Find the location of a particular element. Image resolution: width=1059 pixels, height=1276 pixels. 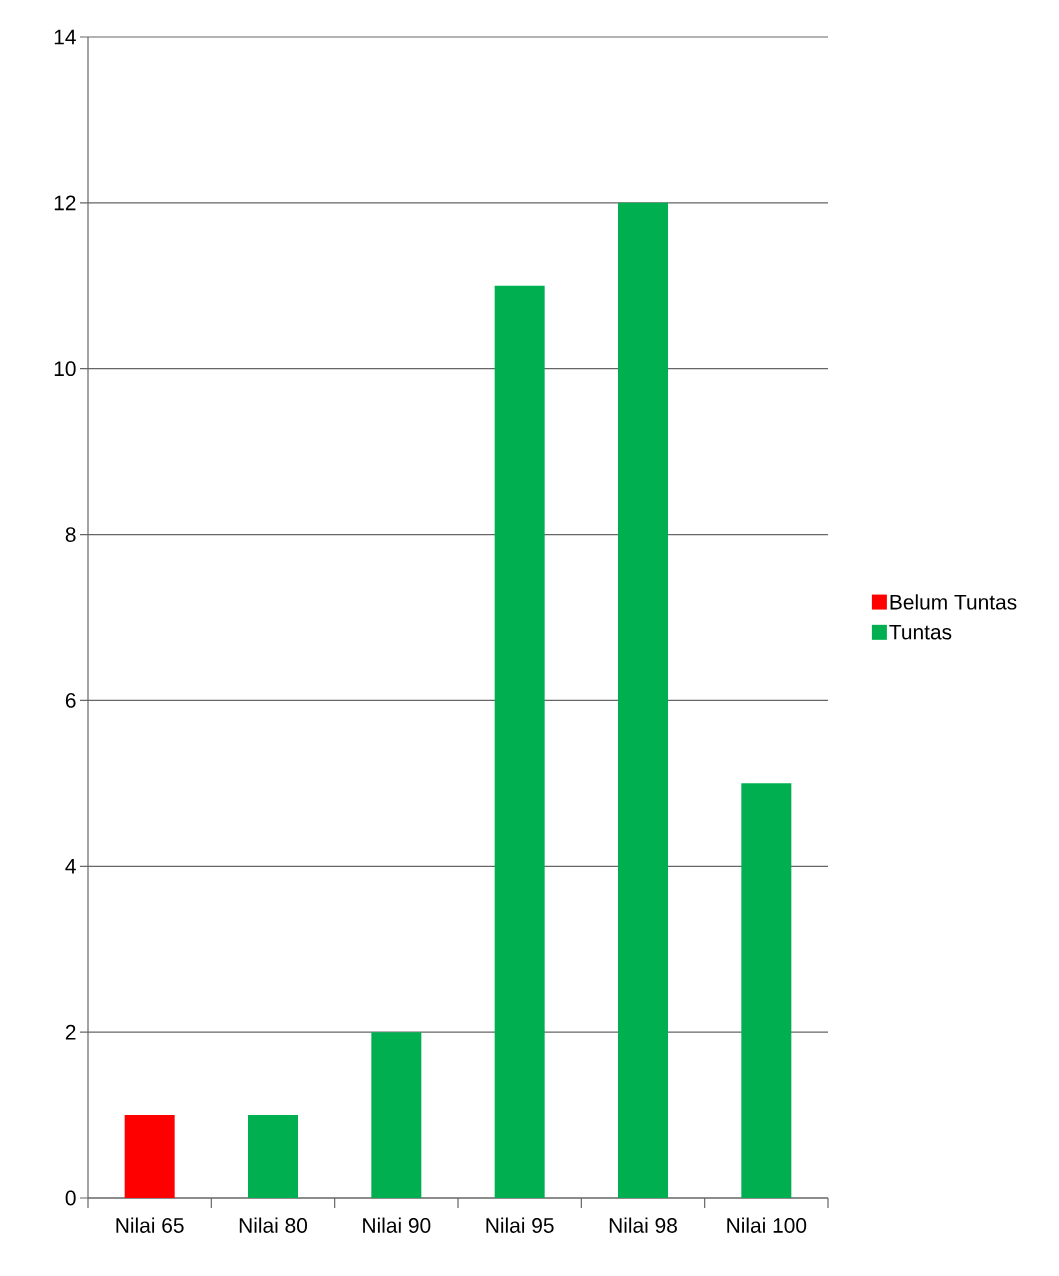

y-tick-label: 2 is located at coordinates (70, 1032).